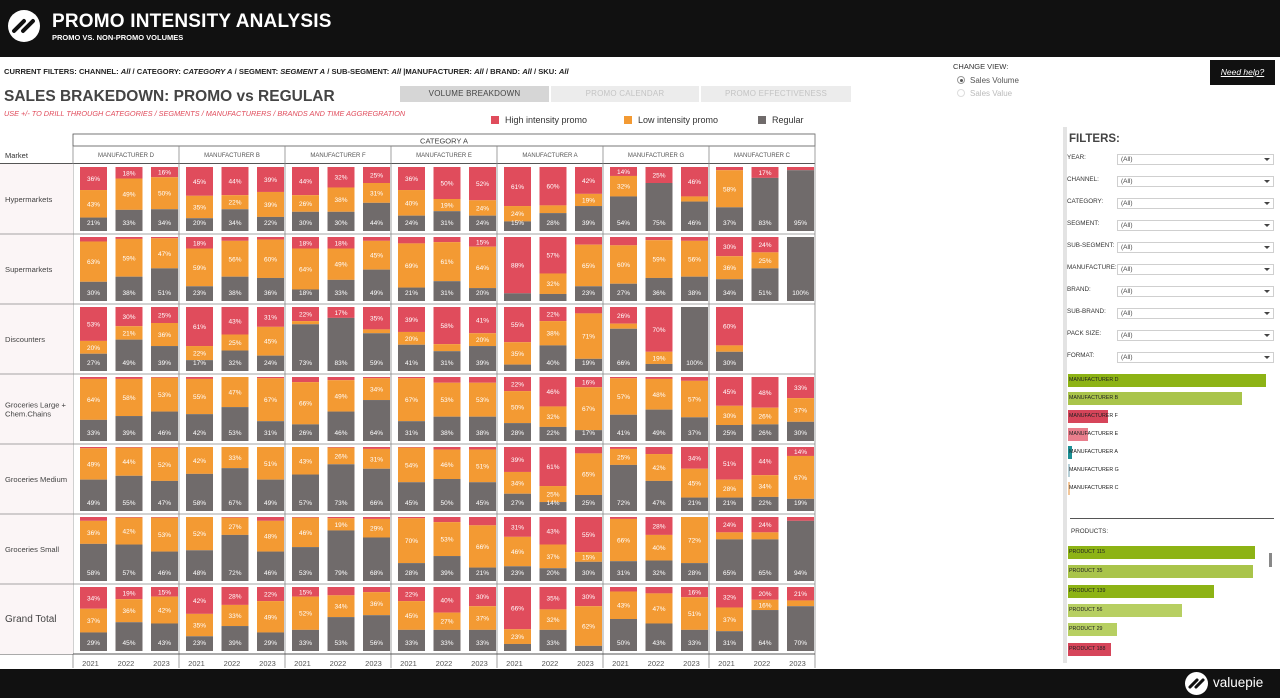  Describe the element at coordinates (495, 120) in the screenshot. I see `legend-swatch-high` at that location.